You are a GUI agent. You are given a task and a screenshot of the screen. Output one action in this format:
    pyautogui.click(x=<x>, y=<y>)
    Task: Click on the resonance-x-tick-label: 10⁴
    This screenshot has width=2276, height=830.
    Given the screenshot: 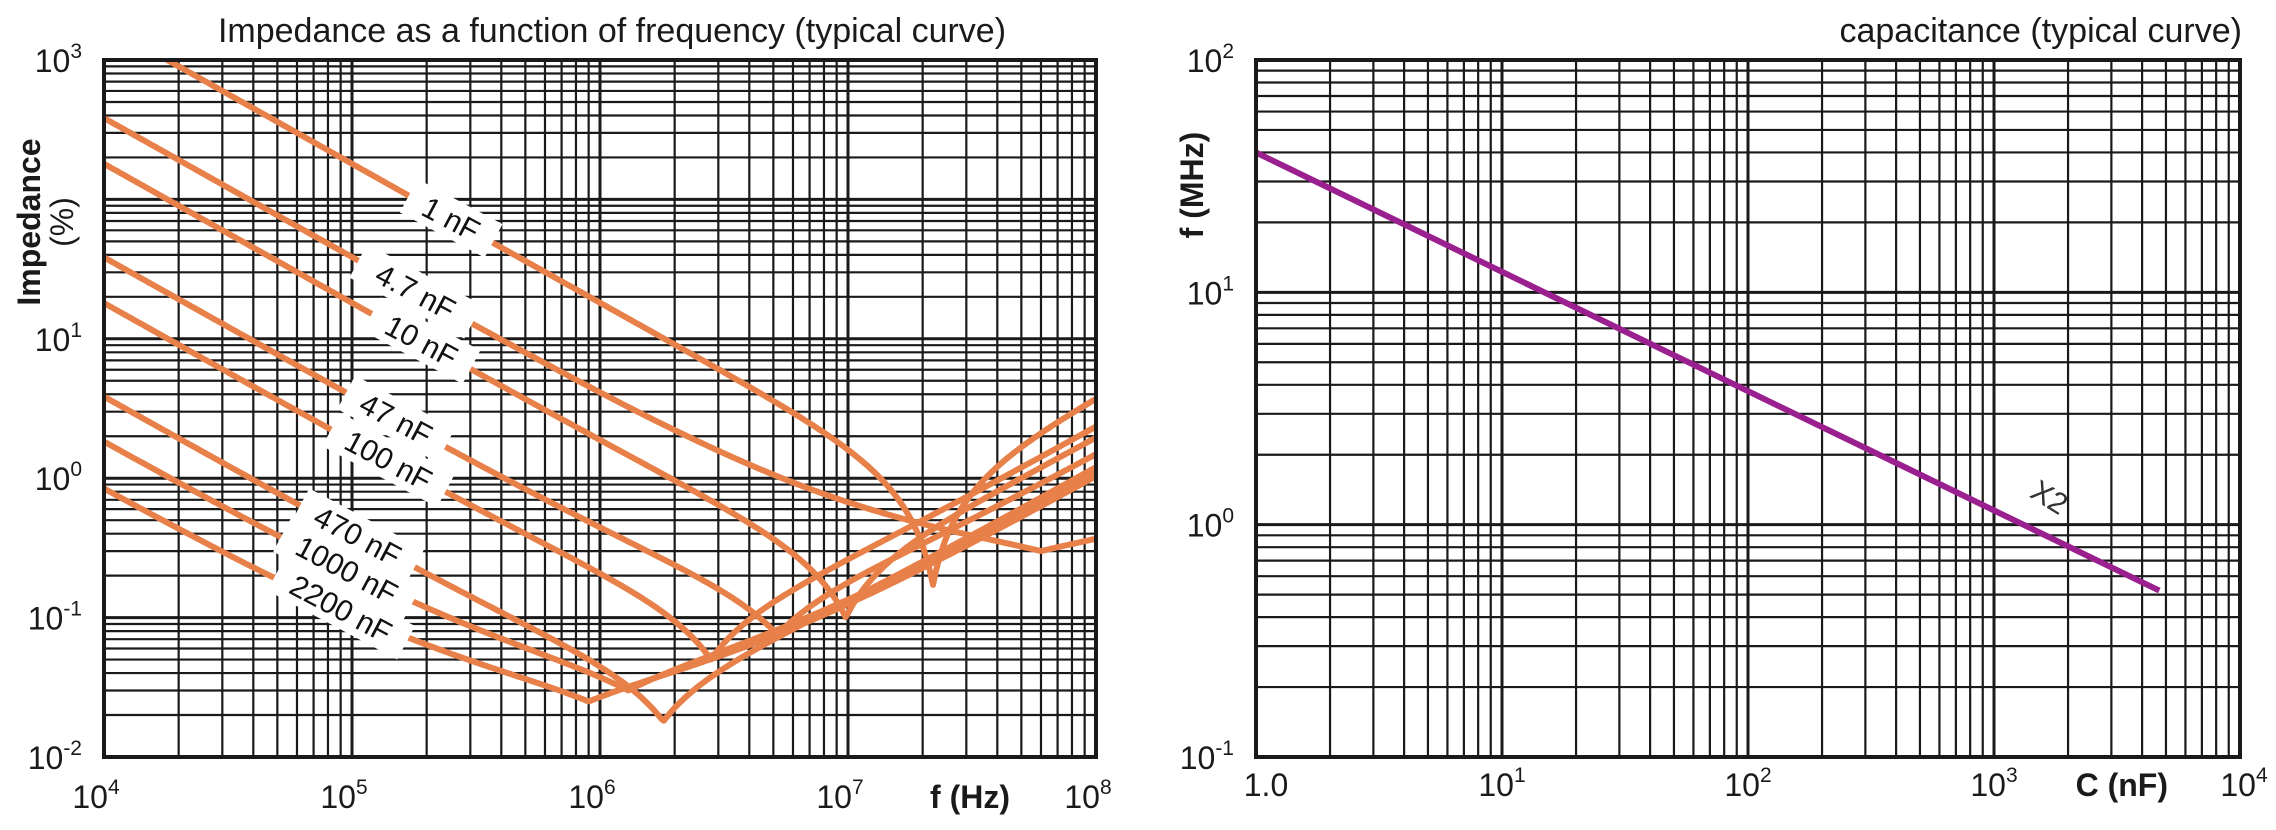 What is the action you would take?
    pyautogui.click(x=2244, y=783)
    